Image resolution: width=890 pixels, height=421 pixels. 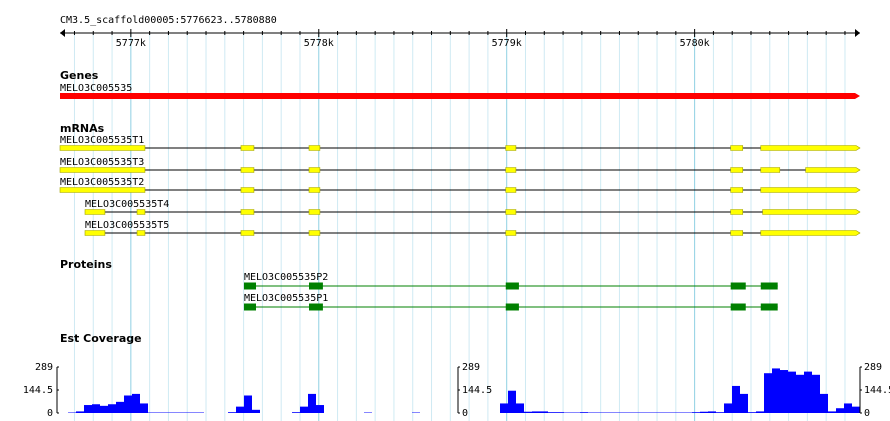 I want to click on gene-bar, so click(x=460, y=96).